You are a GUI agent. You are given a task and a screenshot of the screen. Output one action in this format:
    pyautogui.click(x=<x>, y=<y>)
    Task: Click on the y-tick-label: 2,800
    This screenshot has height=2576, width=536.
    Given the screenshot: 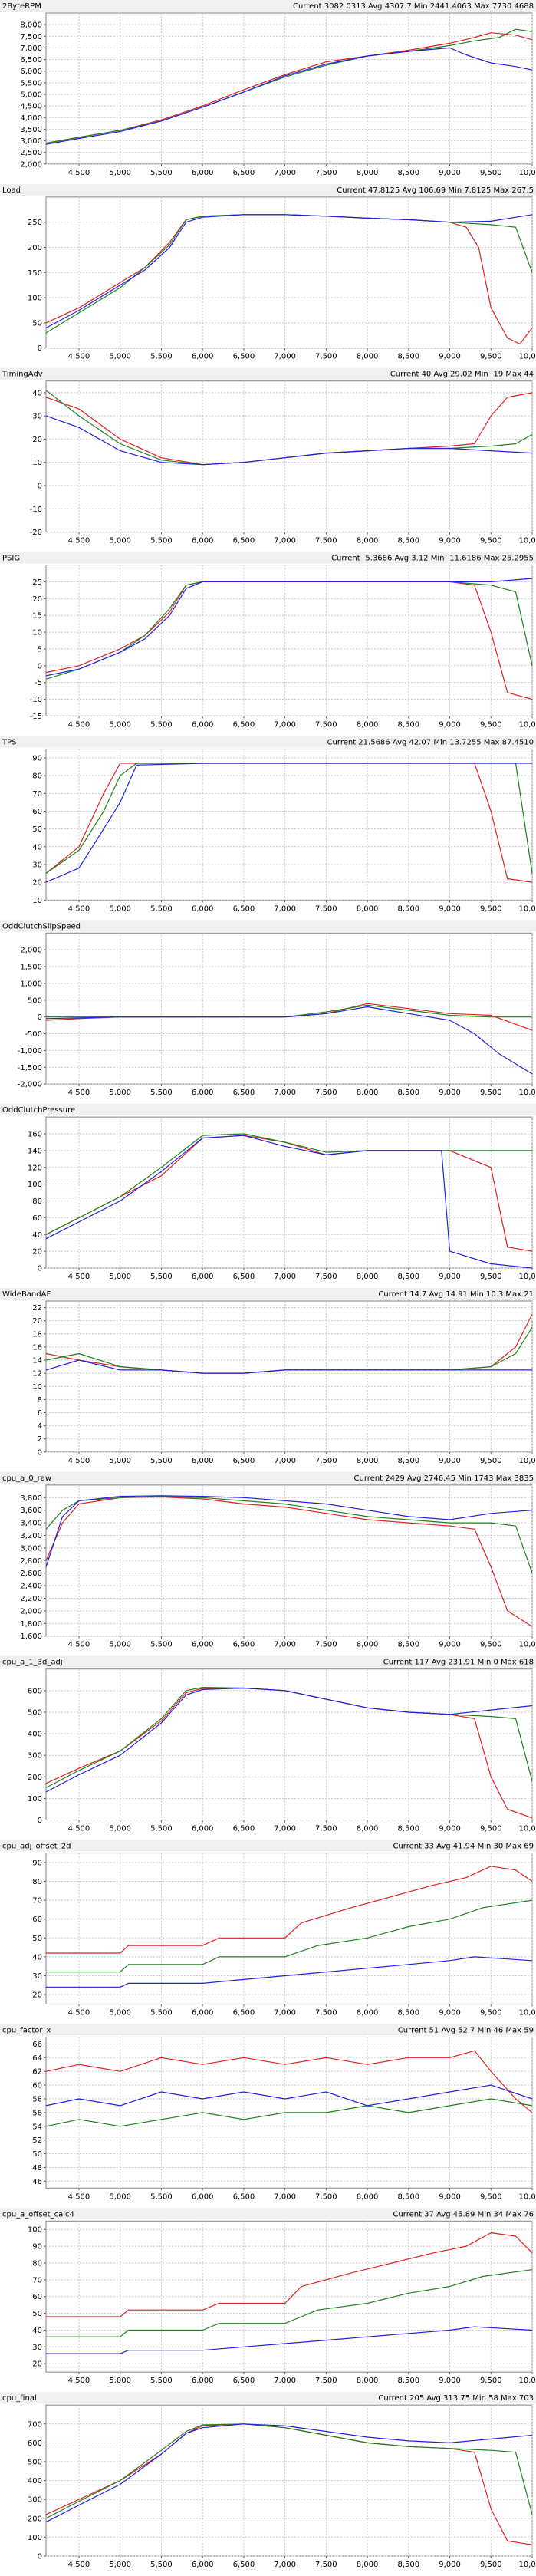 What is the action you would take?
    pyautogui.click(x=31, y=1561)
    